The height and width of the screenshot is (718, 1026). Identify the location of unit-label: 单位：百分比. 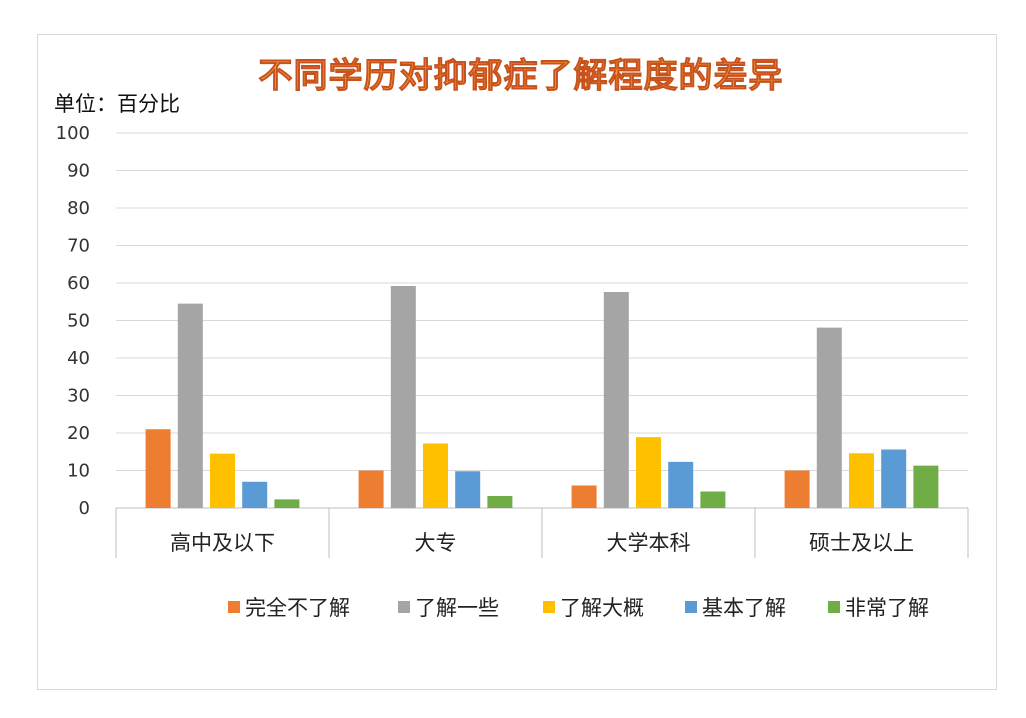
(117, 104).